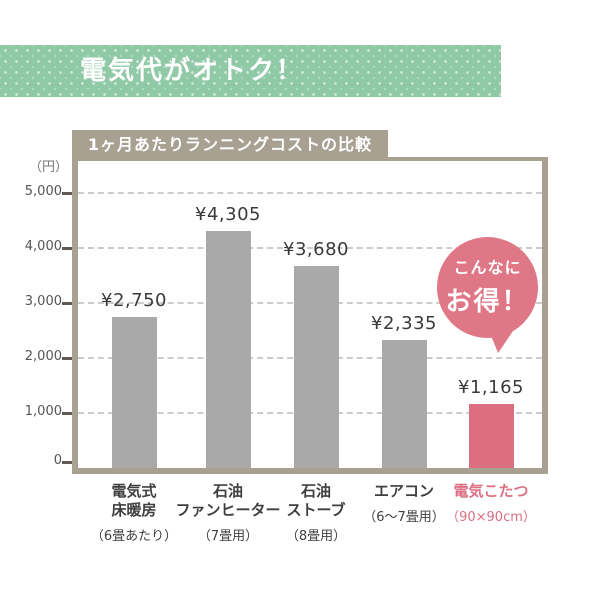  What do you see at coordinates (491, 503) in the screenshot?
I see `category-label-5: 電気こたつ （90×90cm）` at bounding box center [491, 503].